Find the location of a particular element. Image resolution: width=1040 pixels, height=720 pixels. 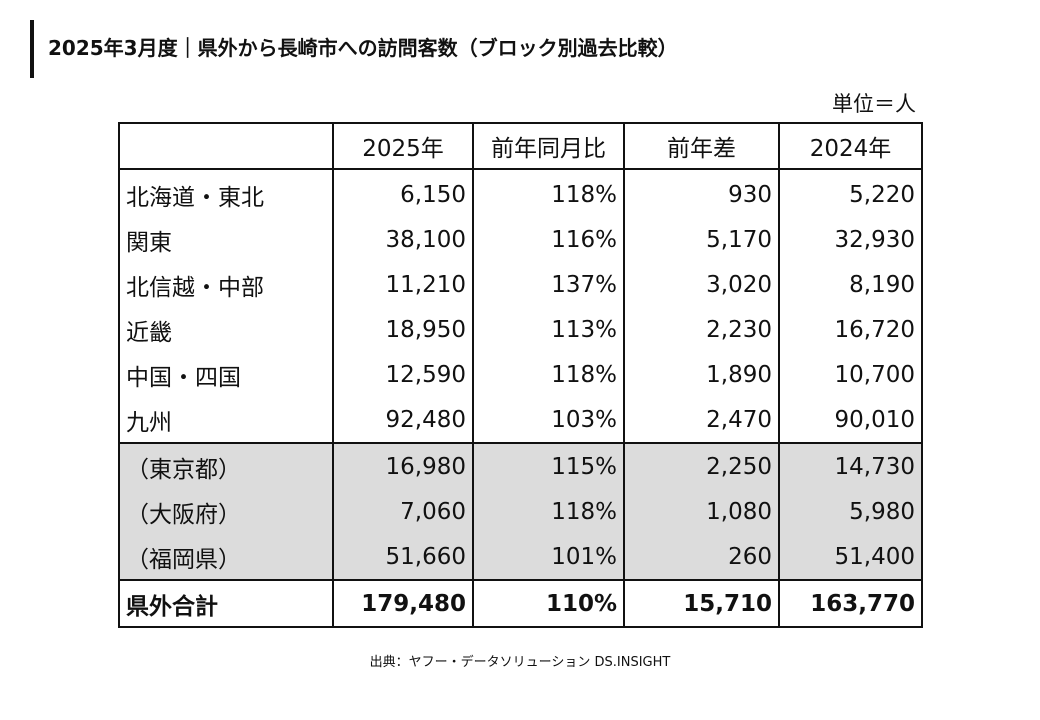

row-label: 中国・四国 is located at coordinates (226, 374).